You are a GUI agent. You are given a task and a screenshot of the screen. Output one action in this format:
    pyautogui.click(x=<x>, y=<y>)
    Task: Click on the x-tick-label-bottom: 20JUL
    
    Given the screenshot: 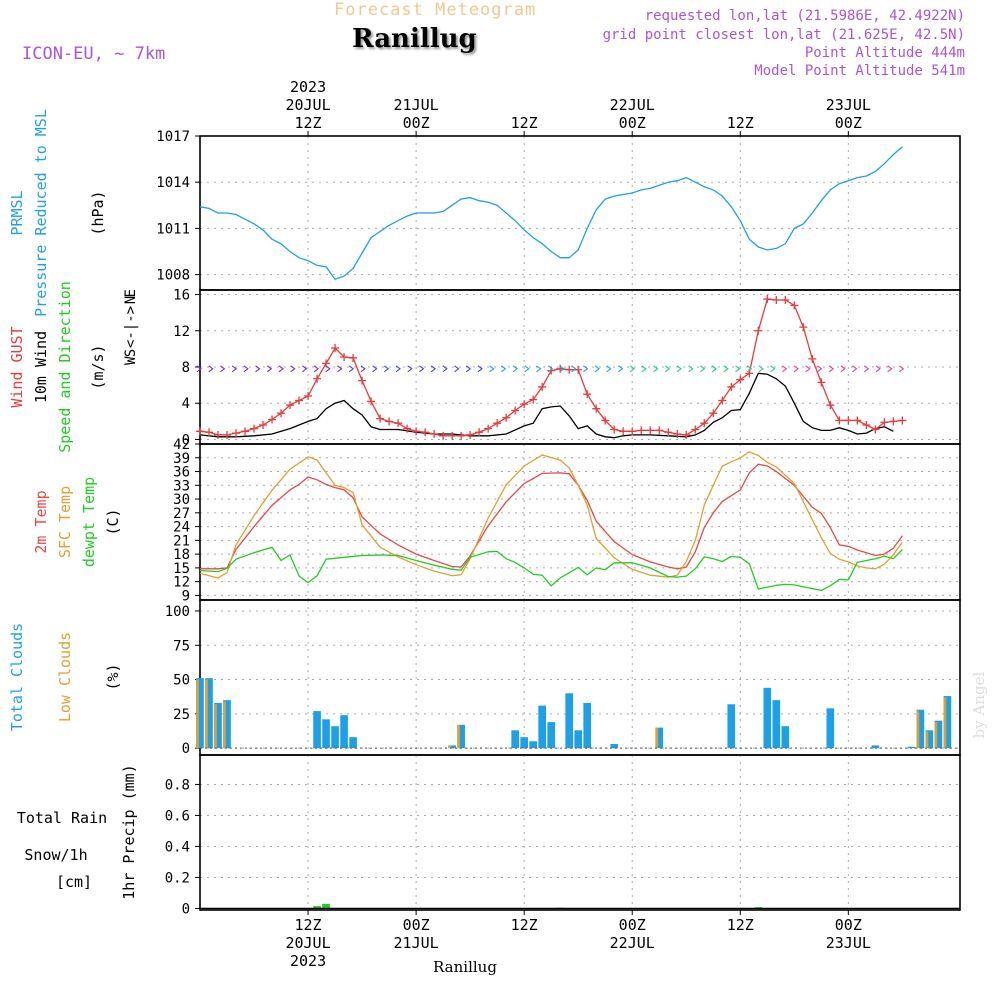 What is the action you would take?
    pyautogui.click(x=307, y=943)
    